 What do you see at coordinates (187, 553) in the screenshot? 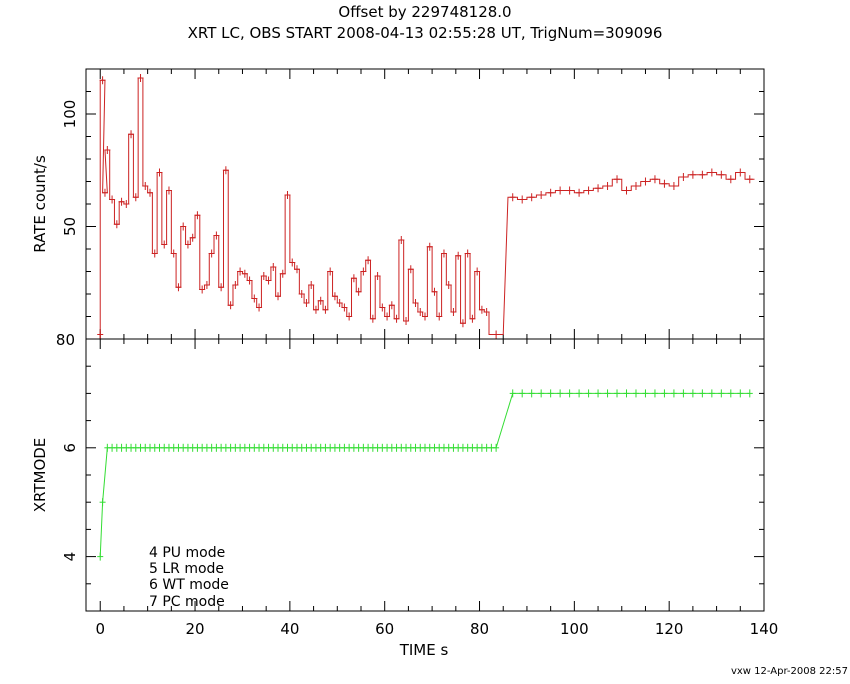
I see `mode-legend-pu: 4 PU mode` at bounding box center [187, 553].